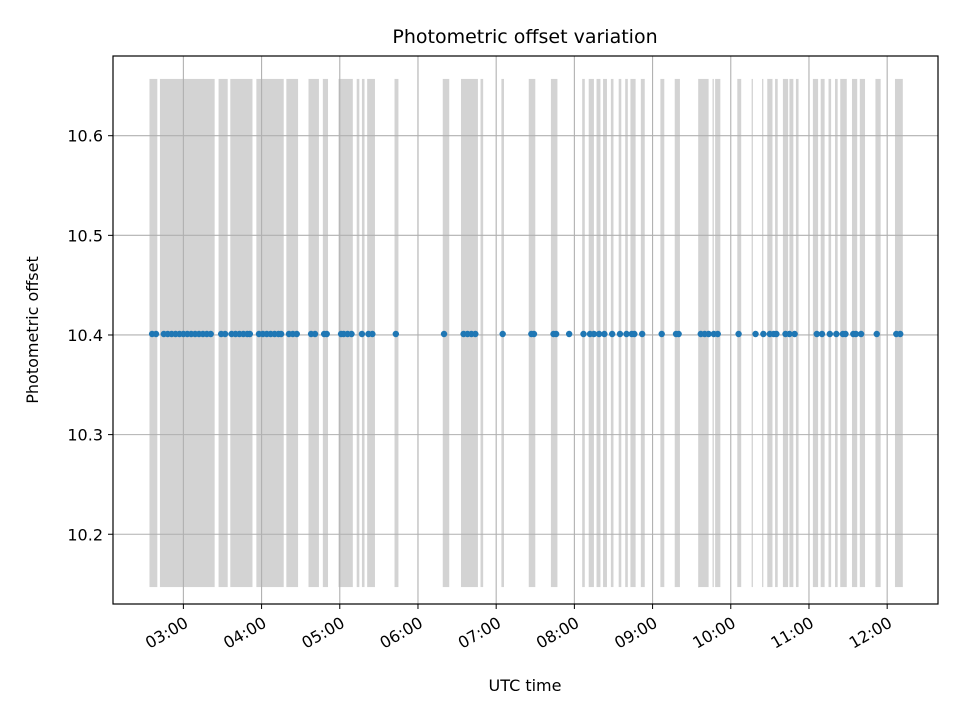 The image size is (960, 720). I want to click on y-tick-label: 10.3, so click(85, 435).